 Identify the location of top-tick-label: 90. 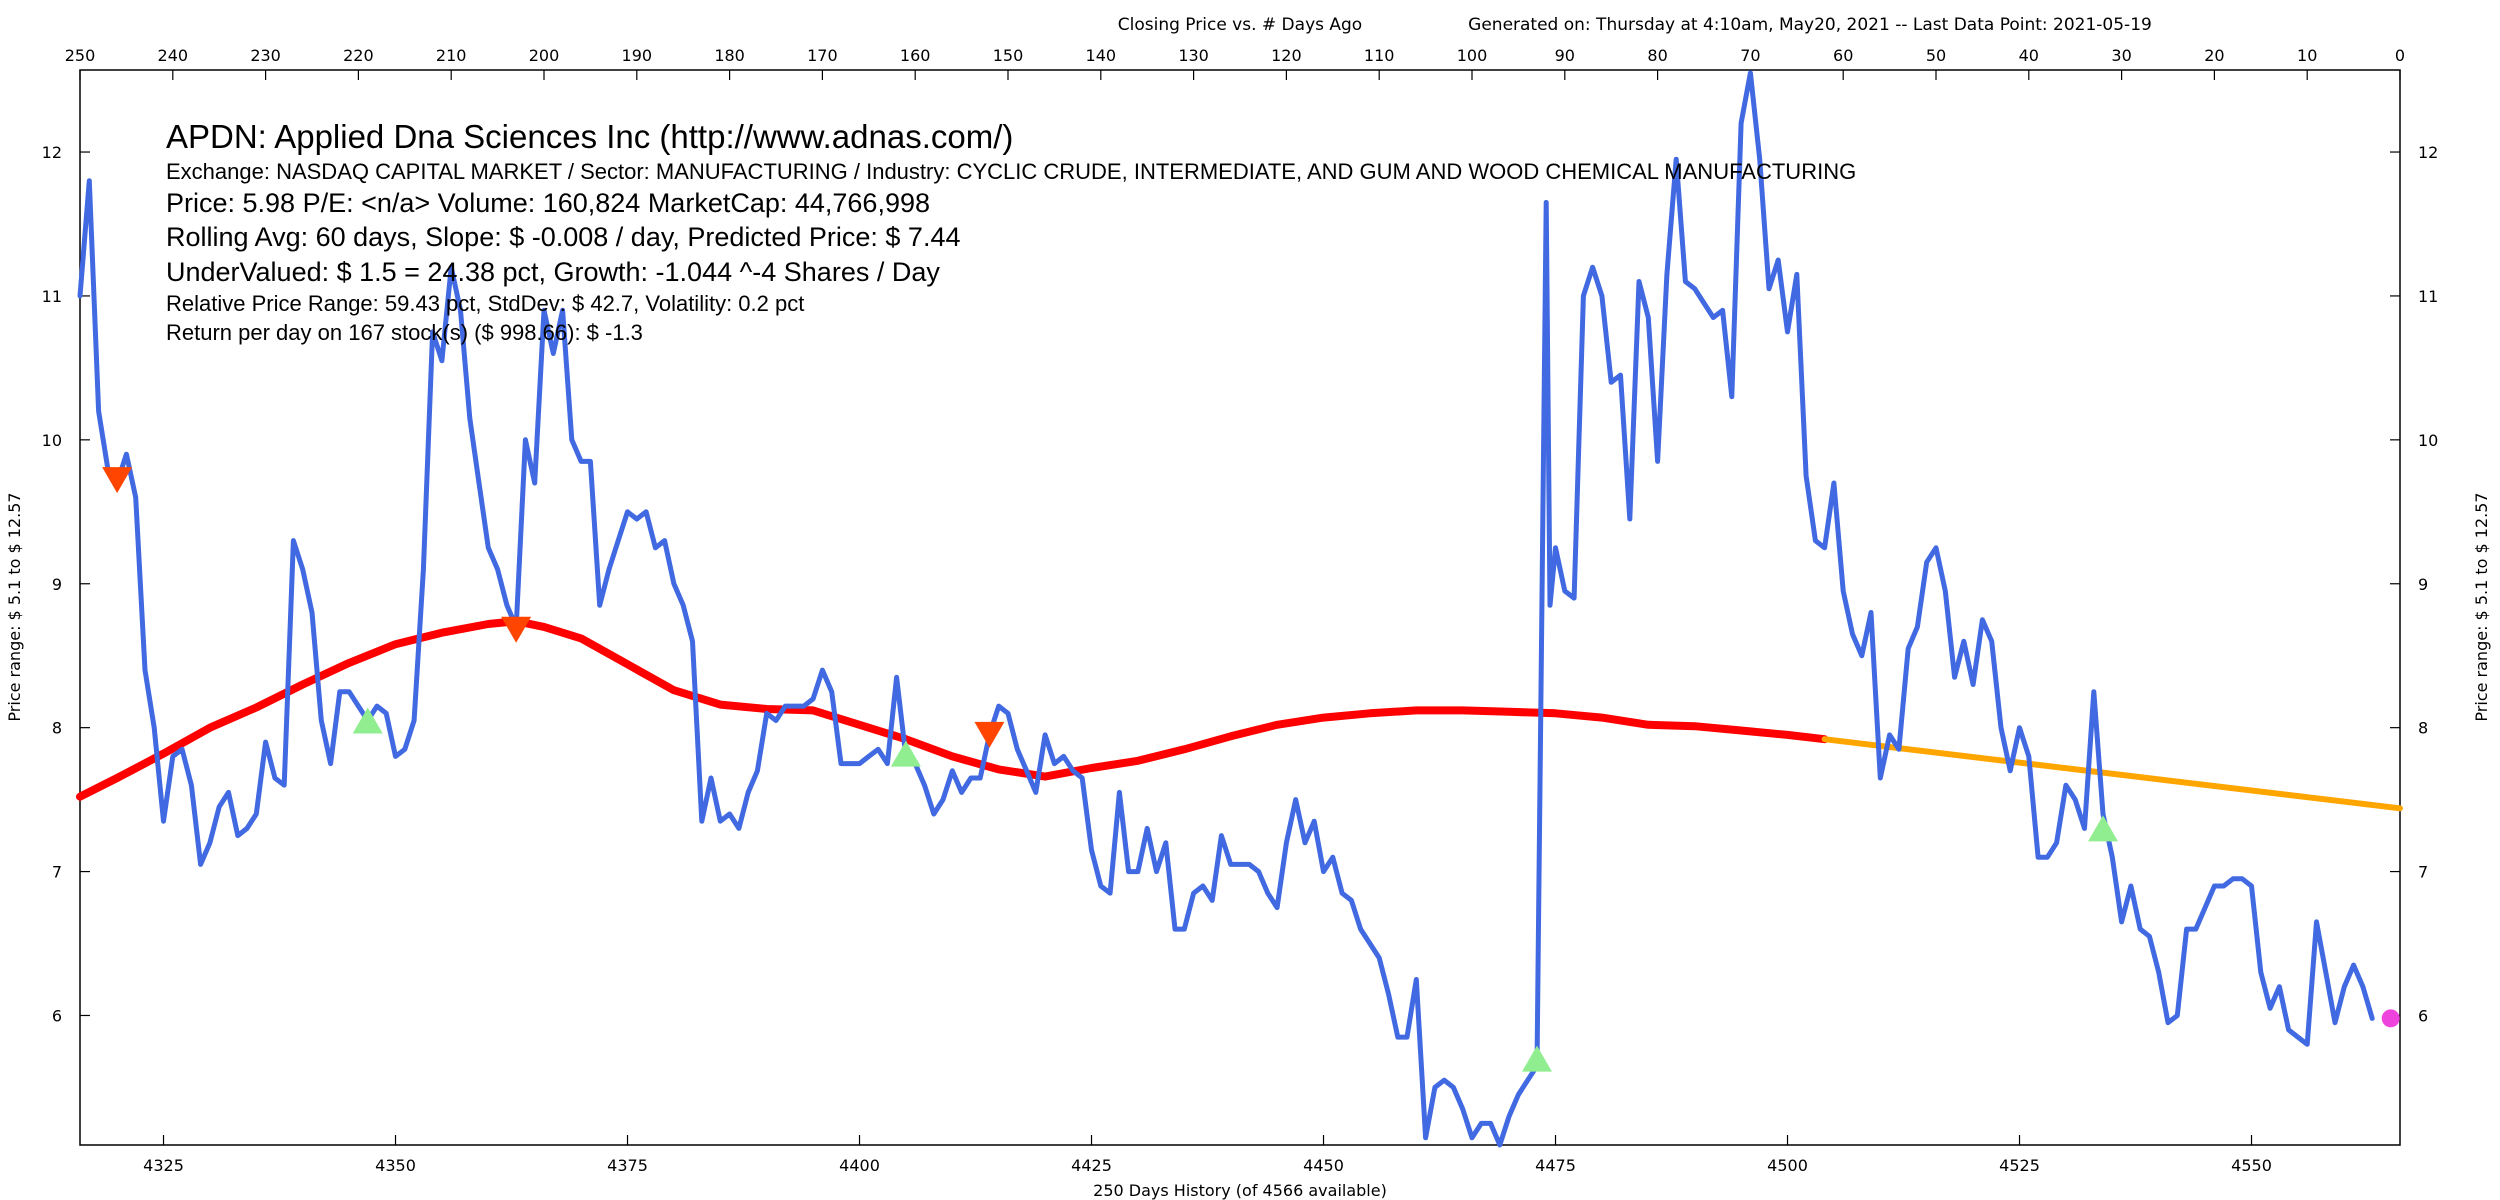
(1565, 55).